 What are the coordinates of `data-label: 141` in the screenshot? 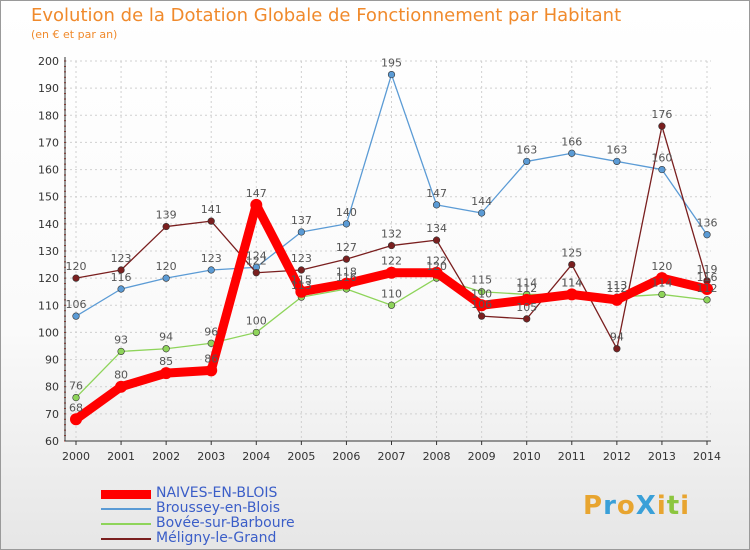 It's located at (211, 209).